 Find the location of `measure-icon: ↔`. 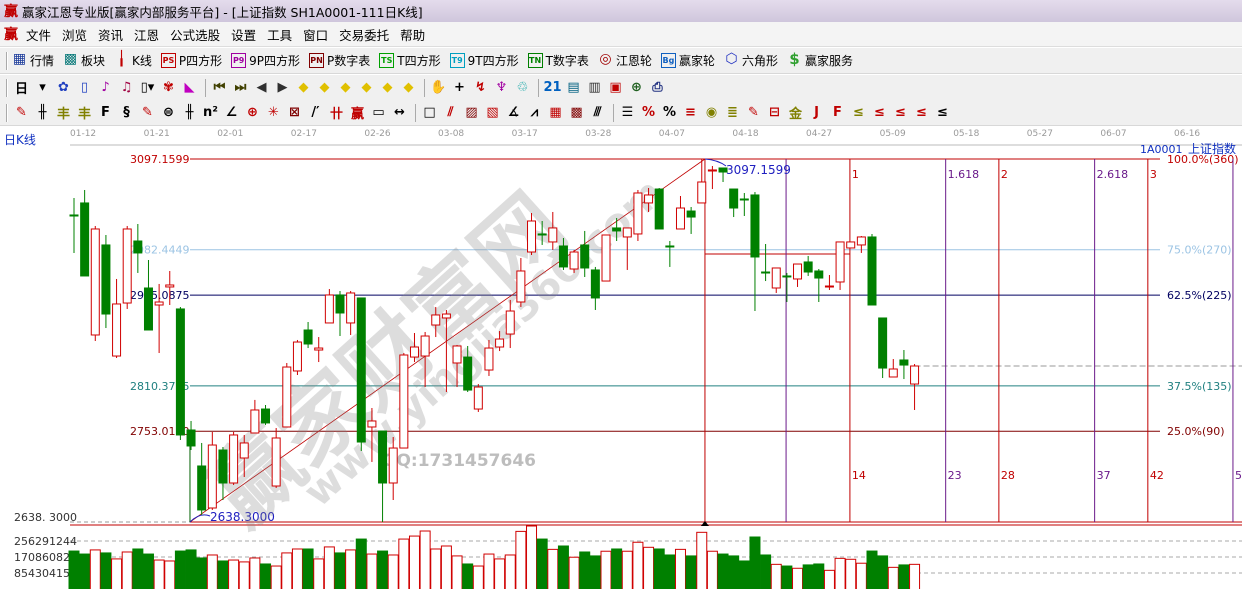

measure-icon: ↔ is located at coordinates (399, 112).